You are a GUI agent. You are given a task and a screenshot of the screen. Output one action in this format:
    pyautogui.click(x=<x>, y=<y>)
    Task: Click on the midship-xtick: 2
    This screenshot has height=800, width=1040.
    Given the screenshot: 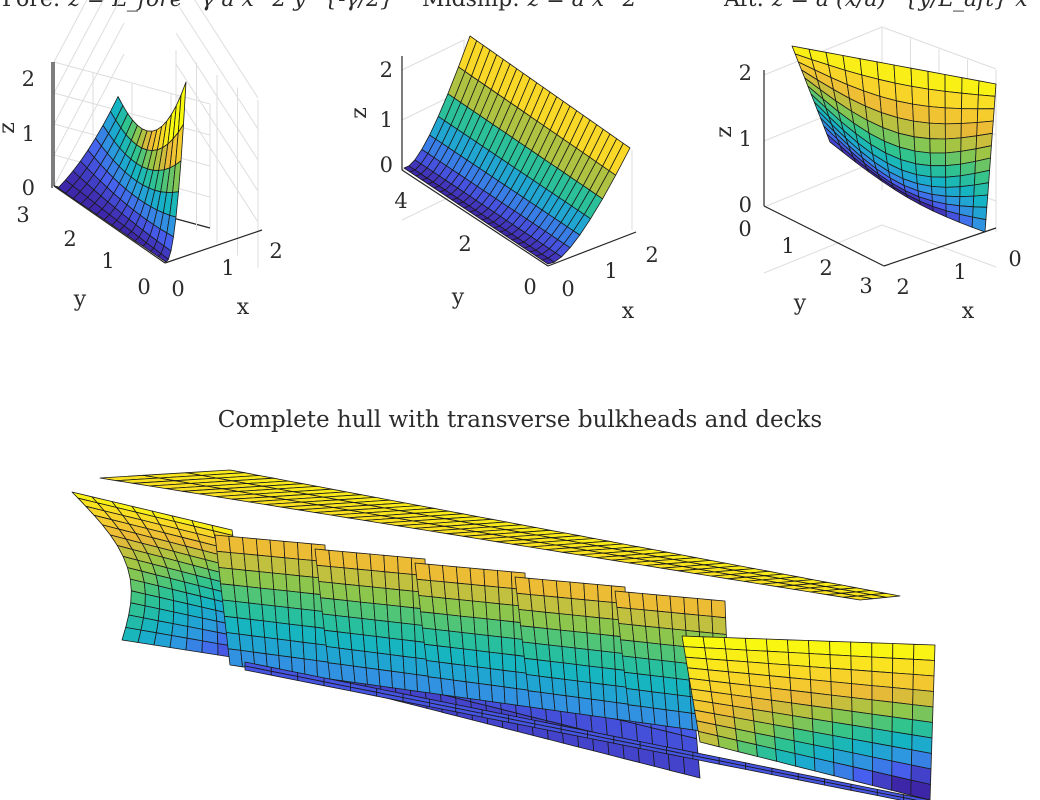 What is the action you would take?
    pyautogui.click(x=651, y=255)
    